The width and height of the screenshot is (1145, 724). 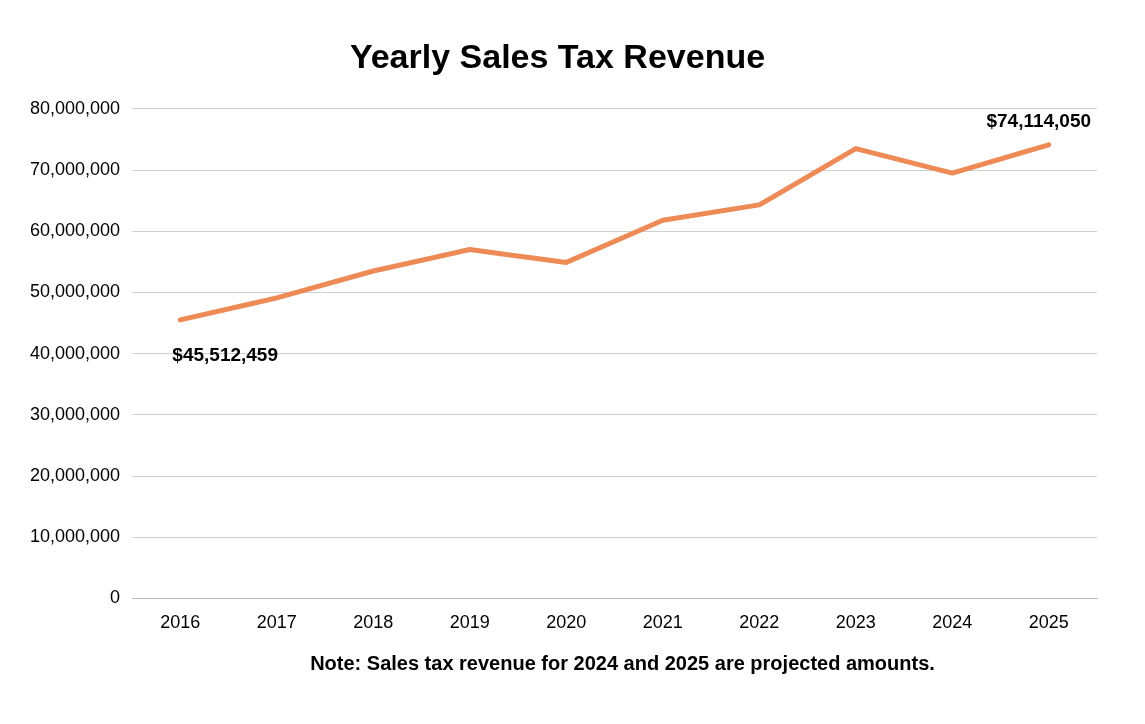 I want to click on x-tick-label: 2018, so click(x=373, y=622).